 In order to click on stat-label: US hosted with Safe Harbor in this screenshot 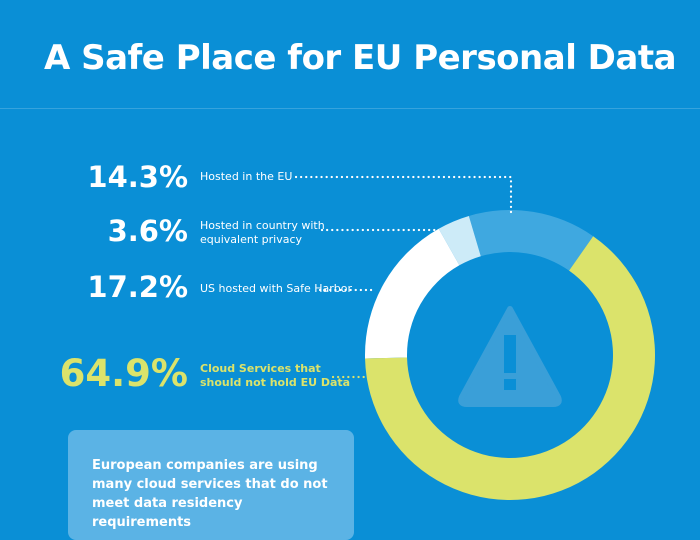, I will do `click(276, 289)`.